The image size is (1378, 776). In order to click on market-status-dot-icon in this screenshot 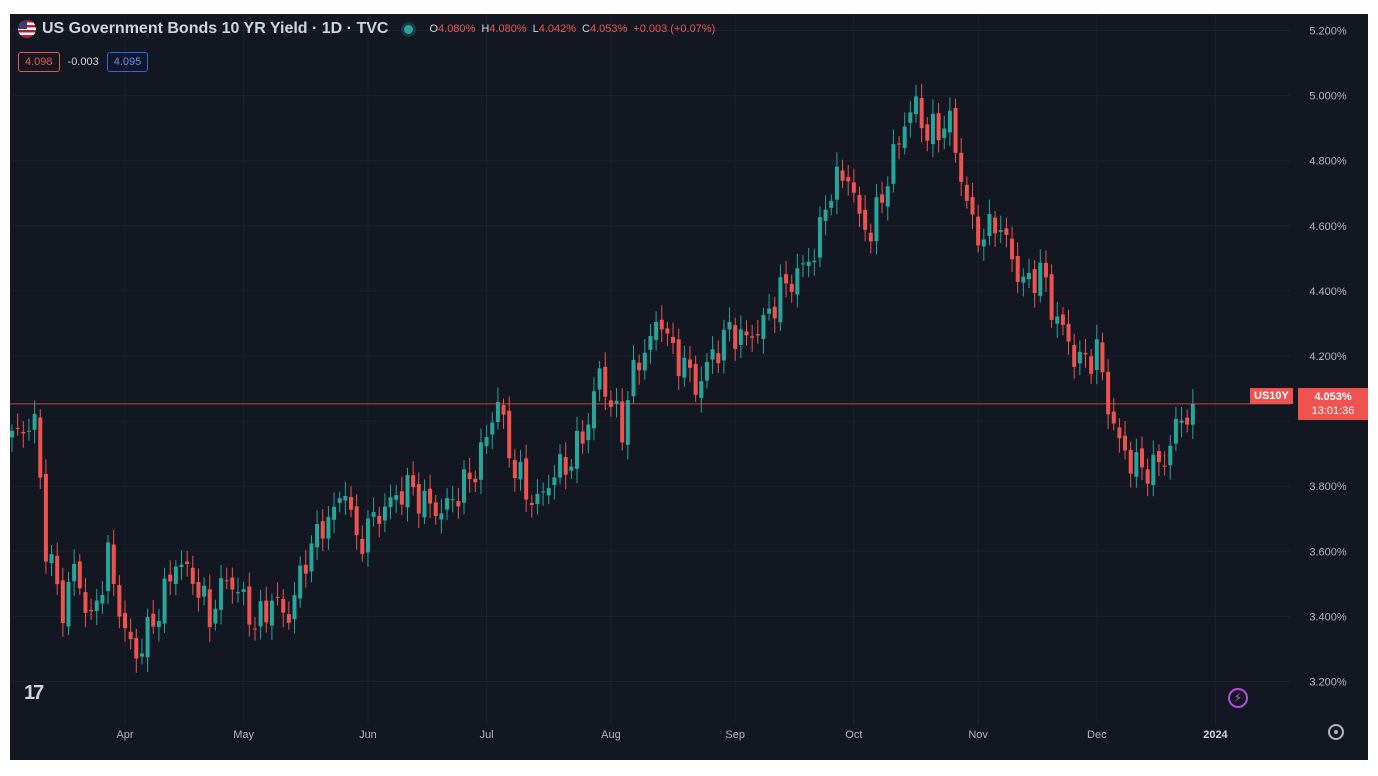, I will do `click(409, 29)`.